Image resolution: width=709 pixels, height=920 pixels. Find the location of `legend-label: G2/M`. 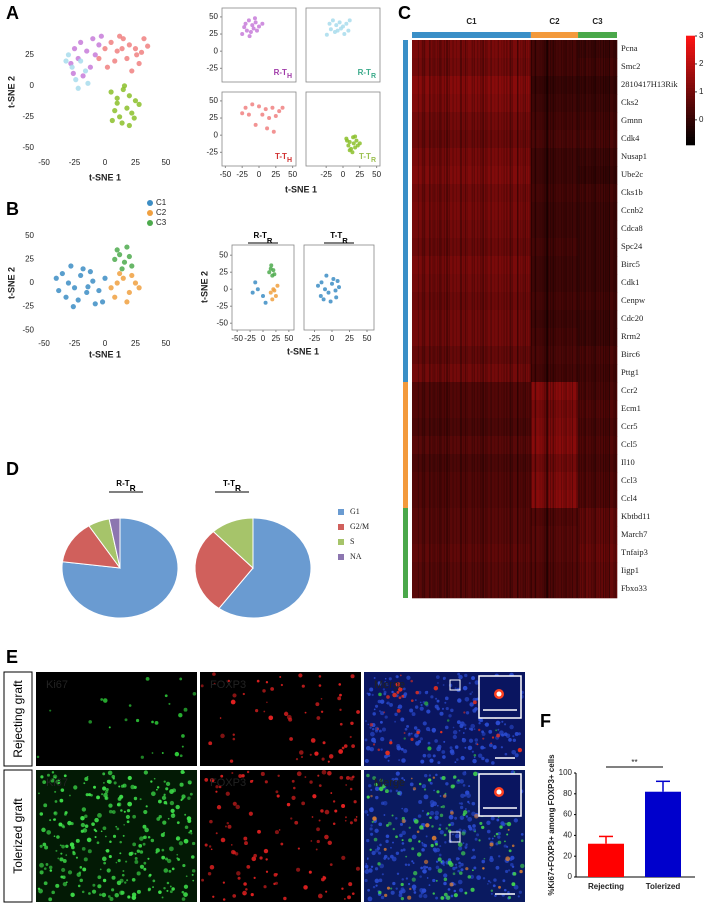

legend-label: G2/M is located at coordinates (359, 526).